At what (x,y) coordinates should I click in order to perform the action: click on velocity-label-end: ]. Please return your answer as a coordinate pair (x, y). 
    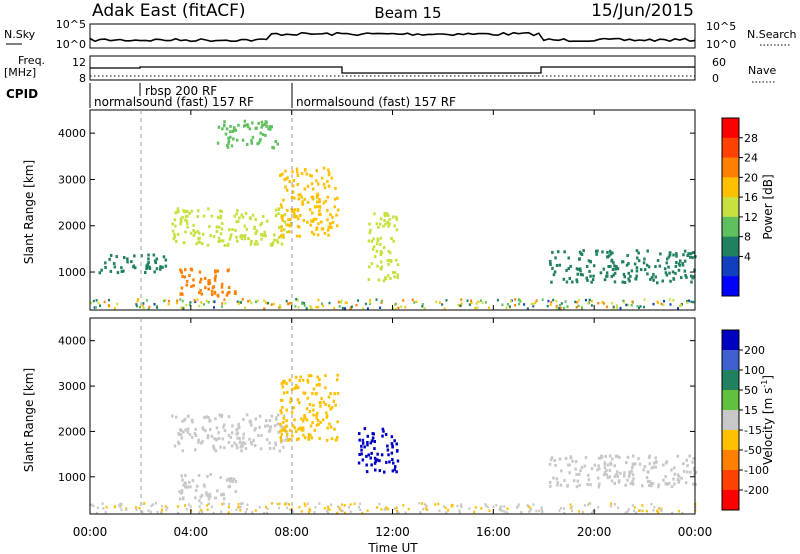
    Looking at the image, I should click on (768, 377).